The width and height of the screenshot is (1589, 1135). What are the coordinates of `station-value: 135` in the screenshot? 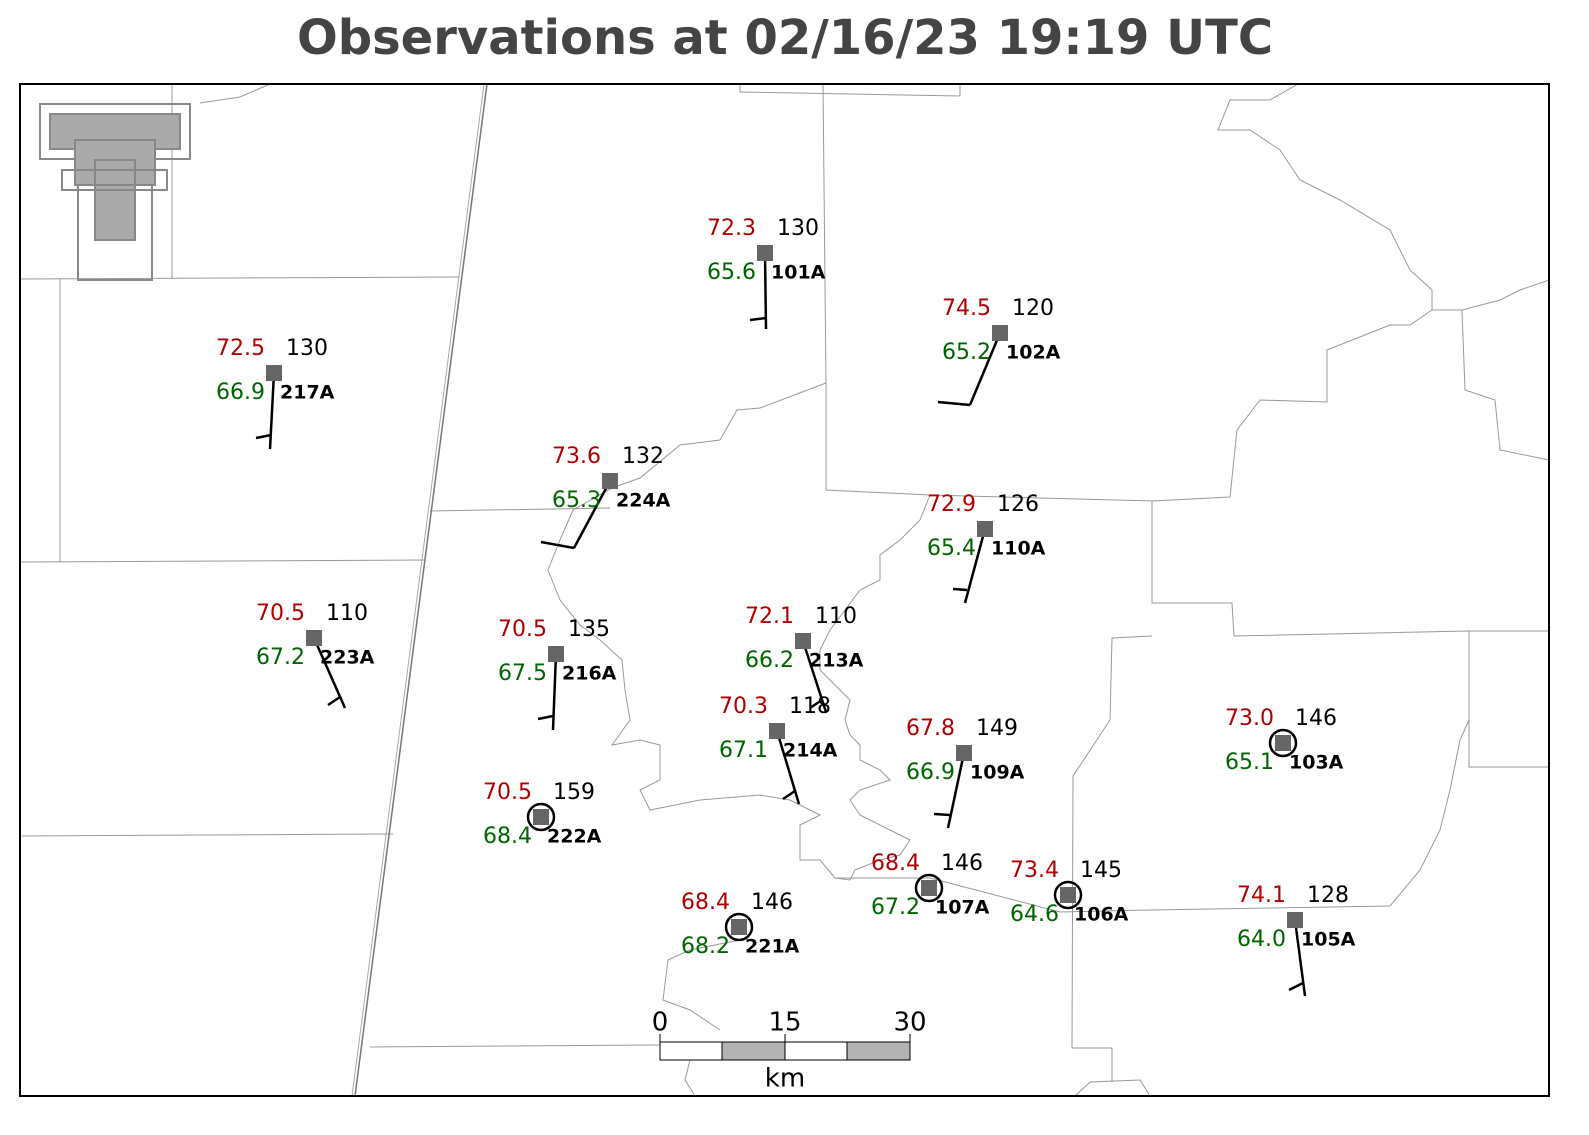 It's located at (589, 629).